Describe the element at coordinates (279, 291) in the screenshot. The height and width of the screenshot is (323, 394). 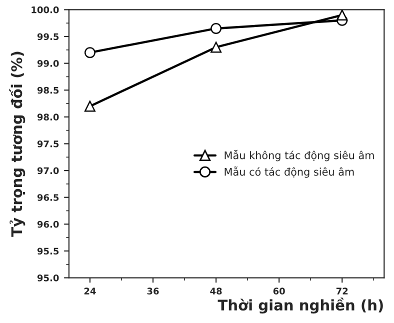
I see `x-tick-label: 60` at that location.